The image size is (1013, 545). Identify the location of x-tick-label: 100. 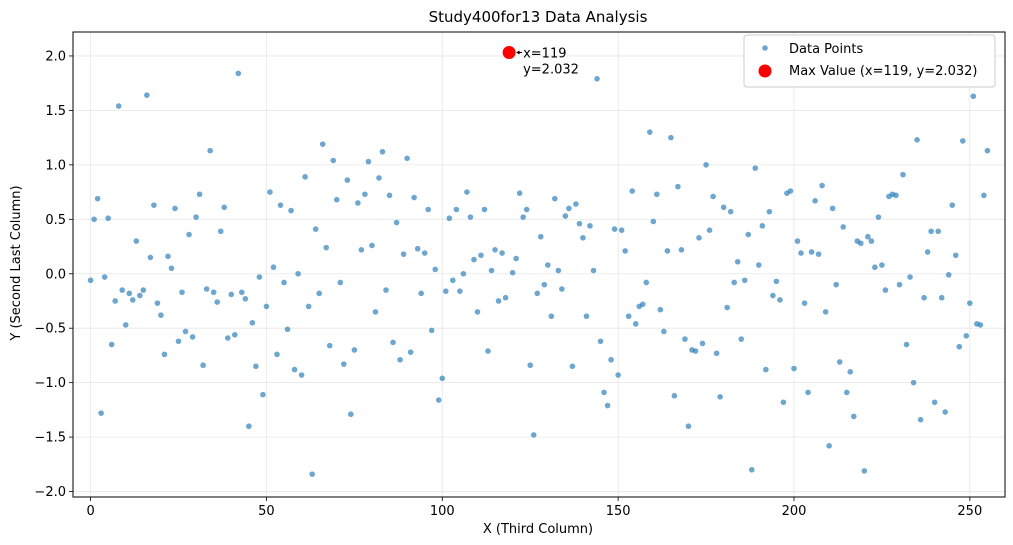
(442, 511).